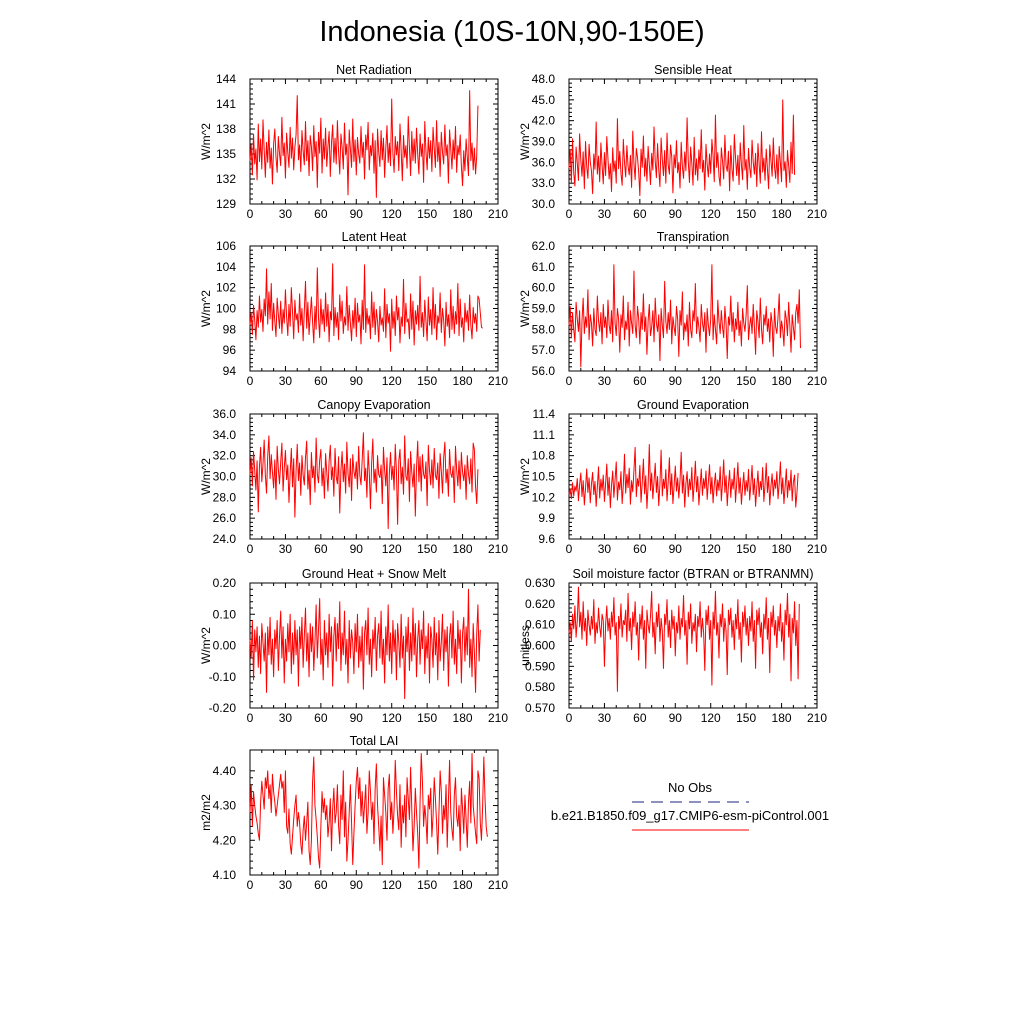  I want to click on panel-title: Ground Evaporation, so click(693, 405).